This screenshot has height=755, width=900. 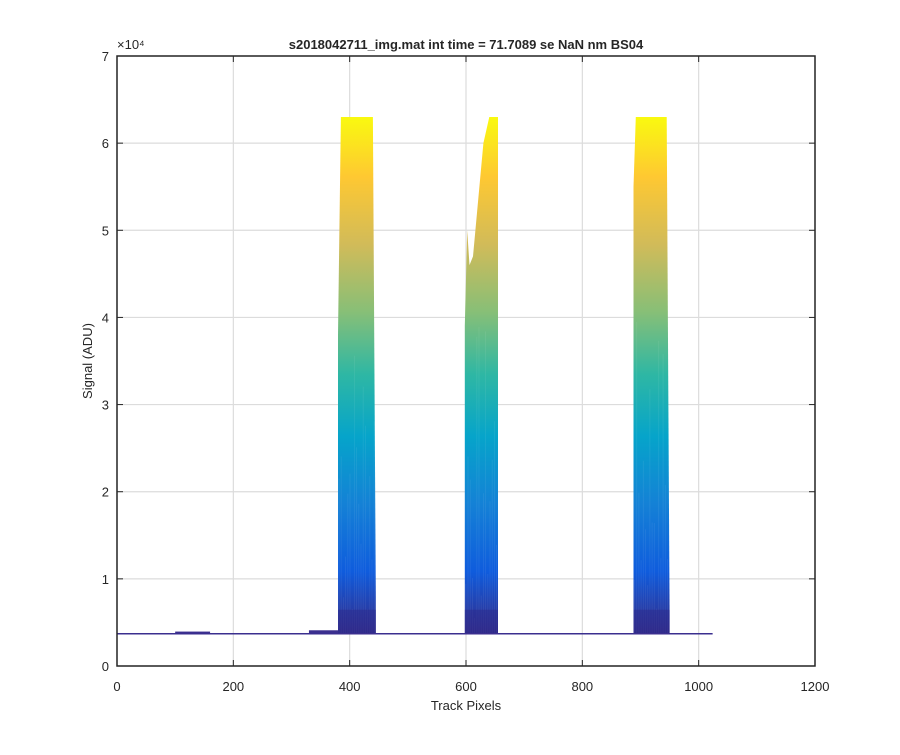 What do you see at coordinates (105, 317) in the screenshot?
I see `y-tick-label: 4` at bounding box center [105, 317].